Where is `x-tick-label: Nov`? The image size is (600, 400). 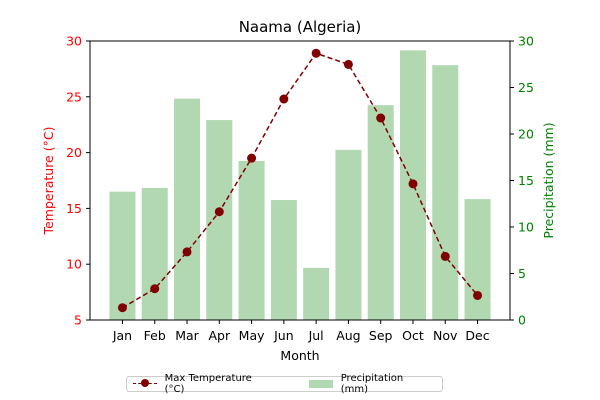 x-tick-label: Nov is located at coordinates (445, 335).